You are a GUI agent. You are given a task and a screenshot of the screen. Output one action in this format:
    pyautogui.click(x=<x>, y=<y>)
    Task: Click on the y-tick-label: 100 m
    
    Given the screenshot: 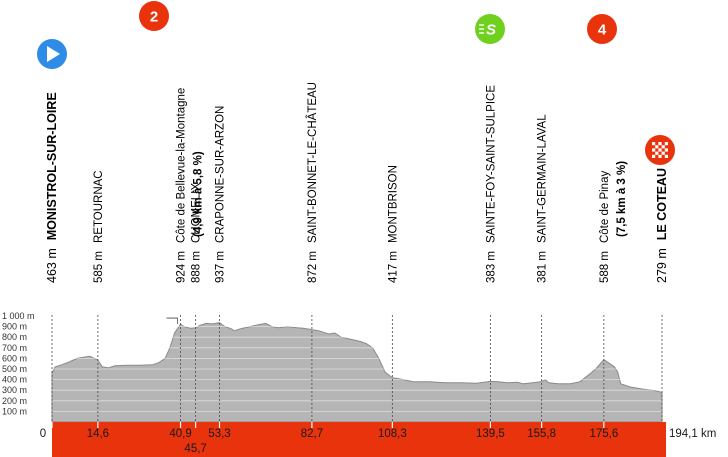 What is the action you would take?
    pyautogui.click(x=14, y=411)
    